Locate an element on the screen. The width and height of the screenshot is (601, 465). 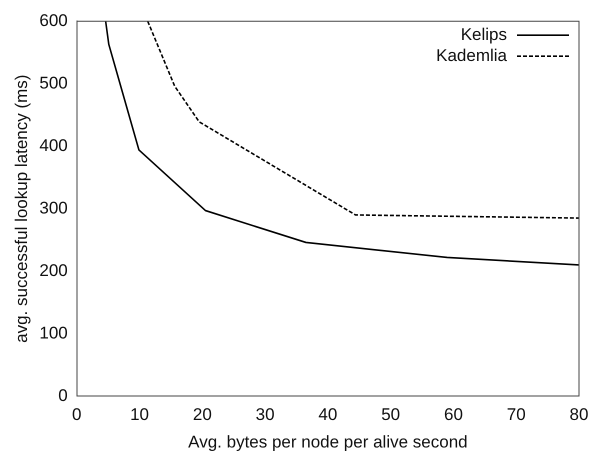
legend-label: Kademlia is located at coordinates (472, 55).